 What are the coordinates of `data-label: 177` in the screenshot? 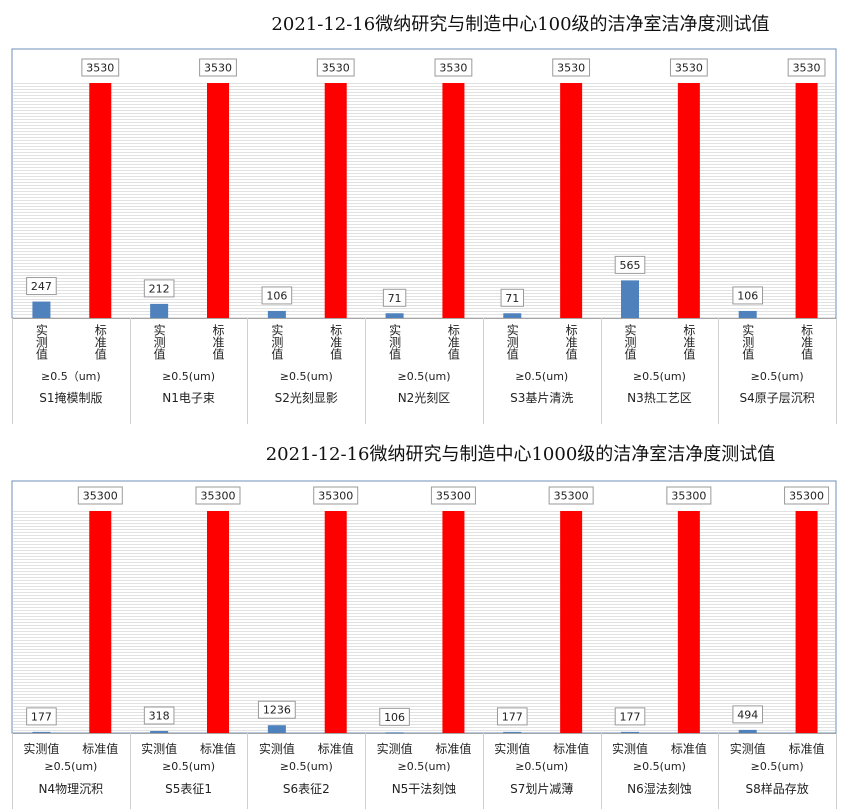 It's located at (630, 716).